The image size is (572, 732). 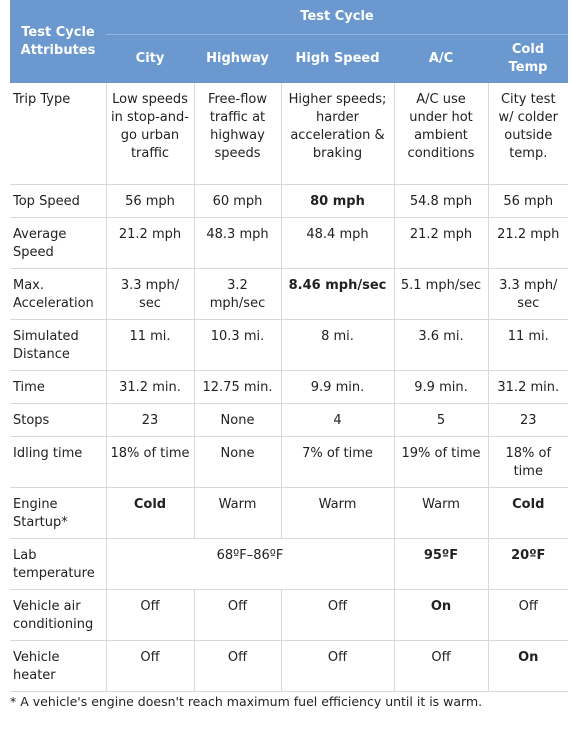 What do you see at coordinates (440, 201) in the screenshot?
I see `cell: 54.8 mph` at bounding box center [440, 201].